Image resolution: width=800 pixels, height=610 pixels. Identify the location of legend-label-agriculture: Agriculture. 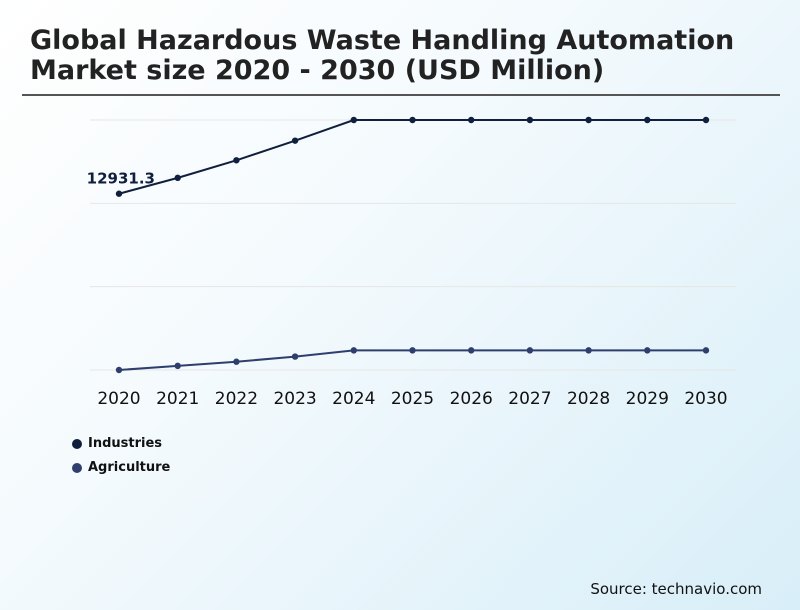
(129, 467).